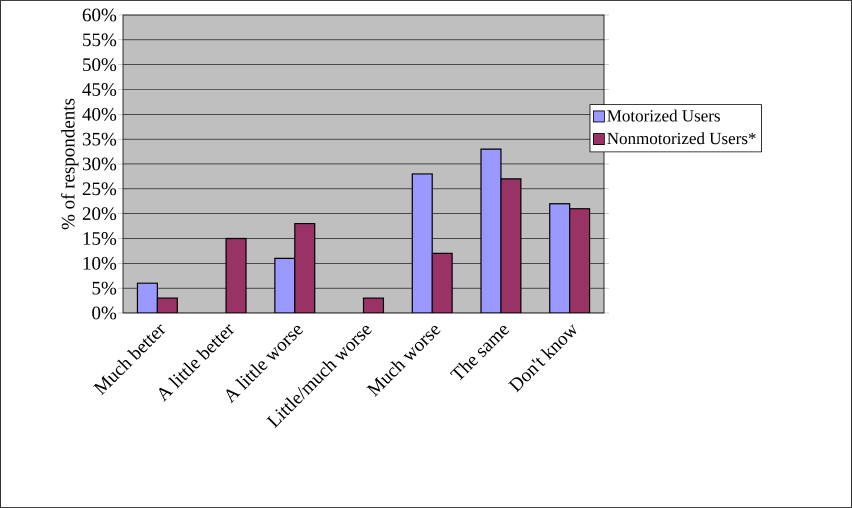 Image resolution: width=852 pixels, height=508 pixels. I want to click on y-tick-label: 55%, so click(99, 39).